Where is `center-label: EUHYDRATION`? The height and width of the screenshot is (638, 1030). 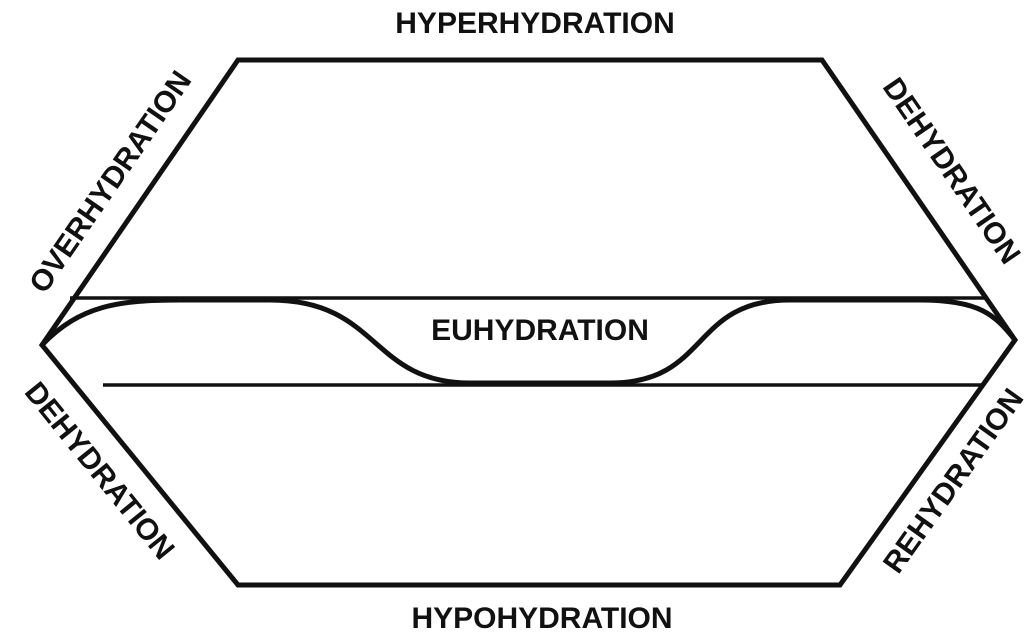
center-label: EUHYDRATION is located at coordinates (540, 330).